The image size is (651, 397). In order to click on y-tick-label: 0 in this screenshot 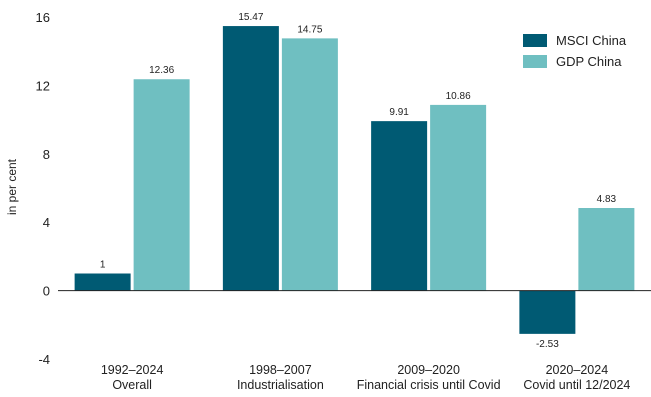, I will do `click(46, 291)`.